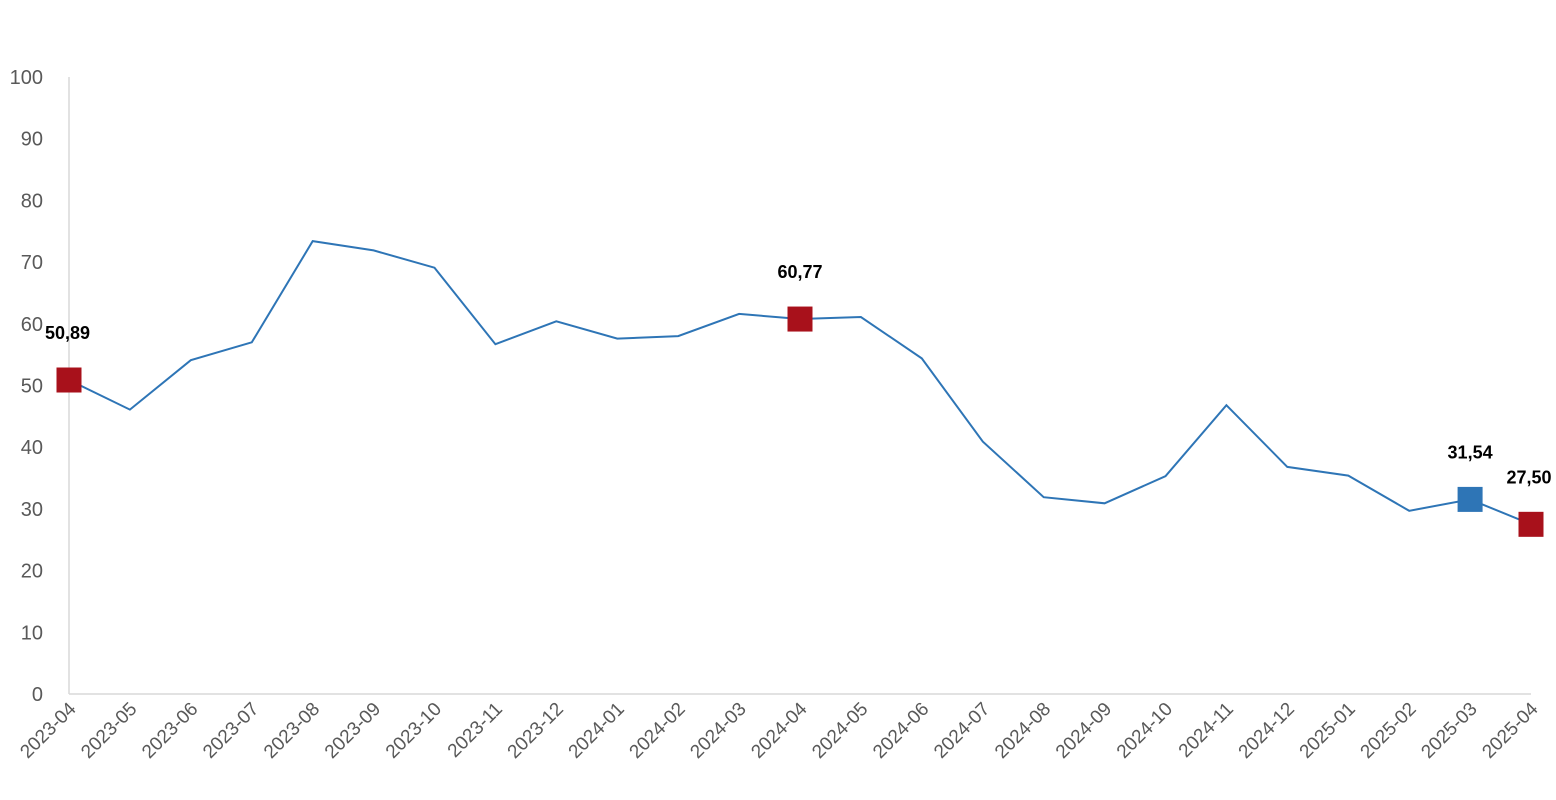 The image size is (1556, 800). What do you see at coordinates (32, 510) in the screenshot?
I see `y-tick-label: 30` at bounding box center [32, 510].